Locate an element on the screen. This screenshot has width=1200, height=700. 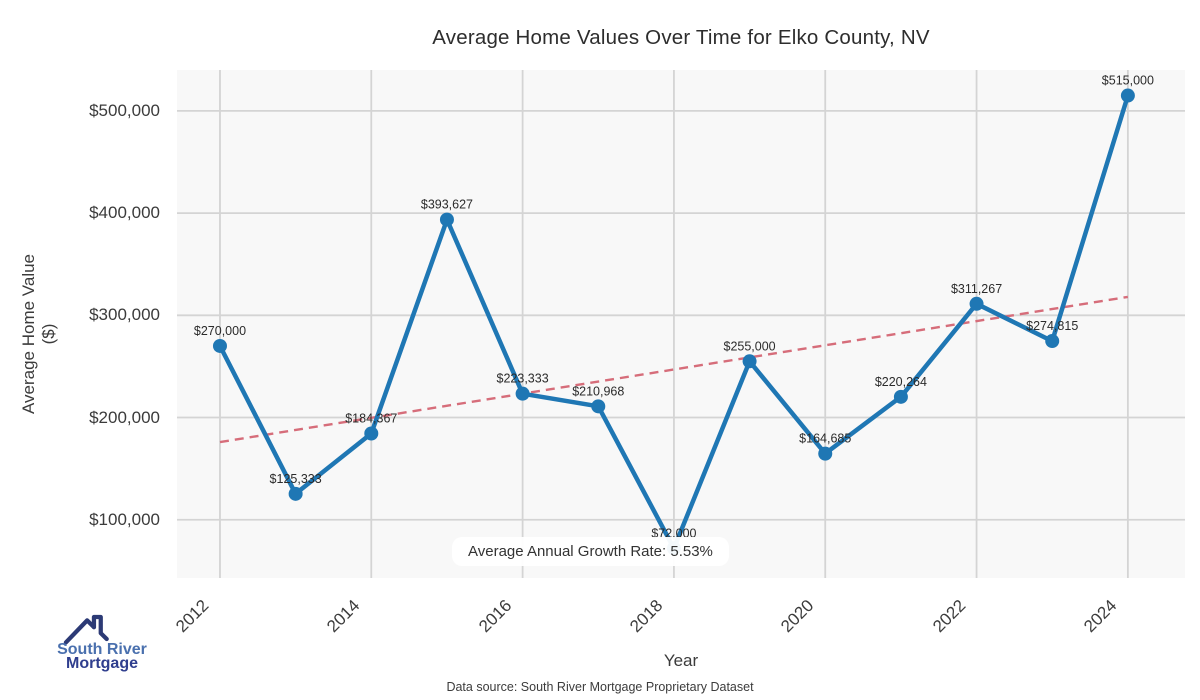
company-logo: South River Mortgage is located at coordinates (102, 641).